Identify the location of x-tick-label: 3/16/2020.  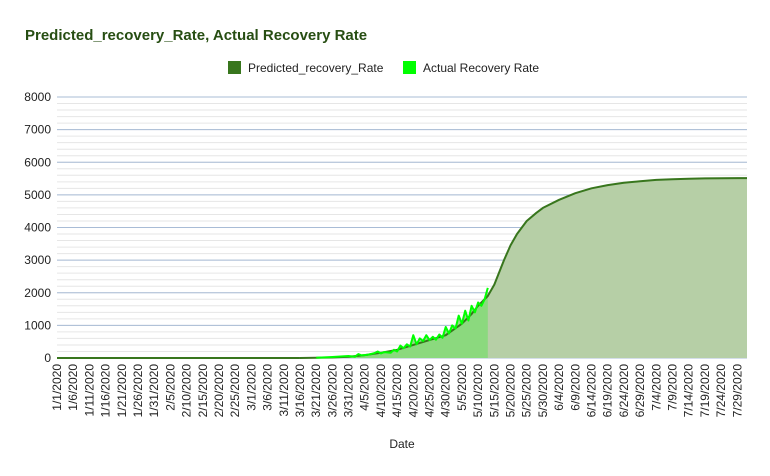
(300, 391).